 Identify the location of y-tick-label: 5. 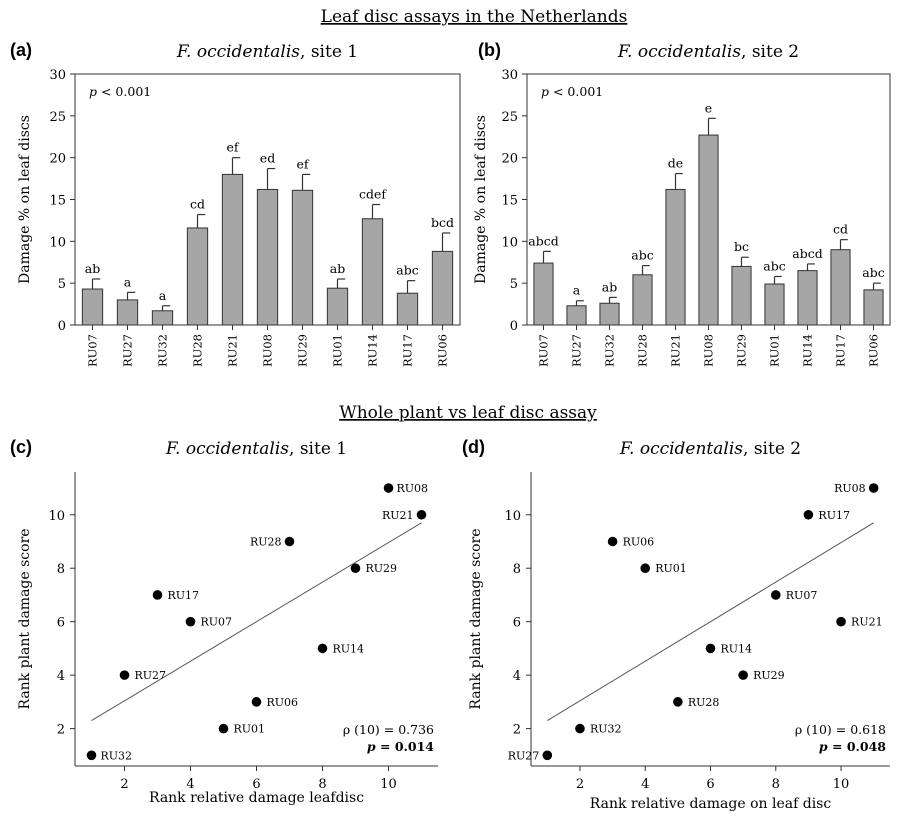
(514, 284).